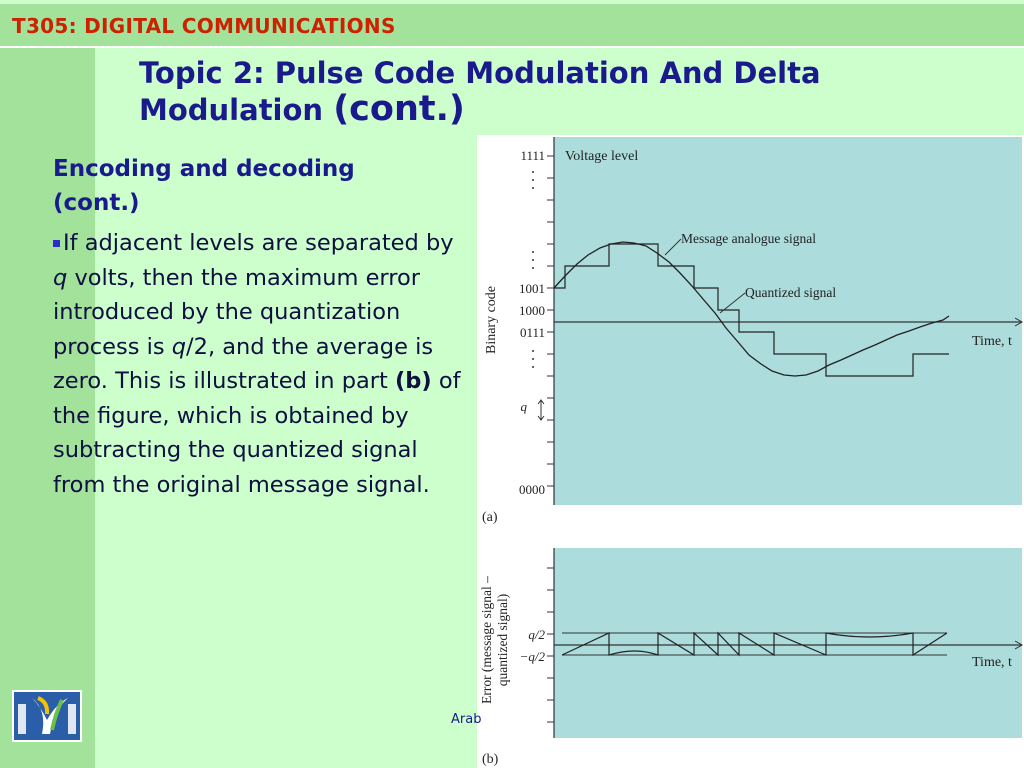 The image size is (1024, 768). Describe the element at coordinates (1019, 645) in the screenshot. I see `panel-b-time-arrow` at that location.